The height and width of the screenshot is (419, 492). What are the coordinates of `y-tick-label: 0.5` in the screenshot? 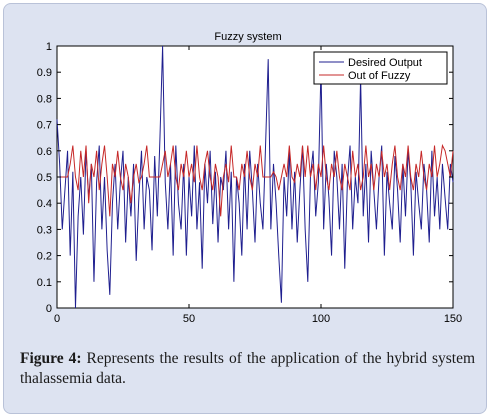 It's located at (44, 178).